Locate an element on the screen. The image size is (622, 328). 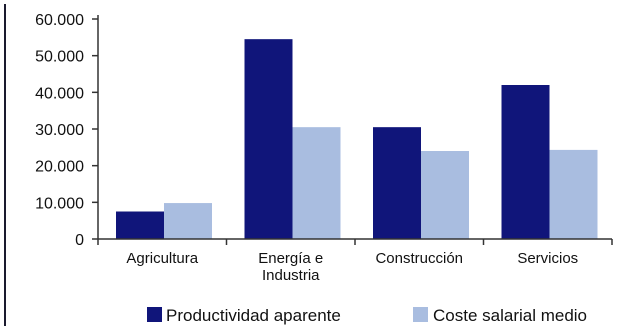
y-tick-label: 20.000 is located at coordinates (59, 167).